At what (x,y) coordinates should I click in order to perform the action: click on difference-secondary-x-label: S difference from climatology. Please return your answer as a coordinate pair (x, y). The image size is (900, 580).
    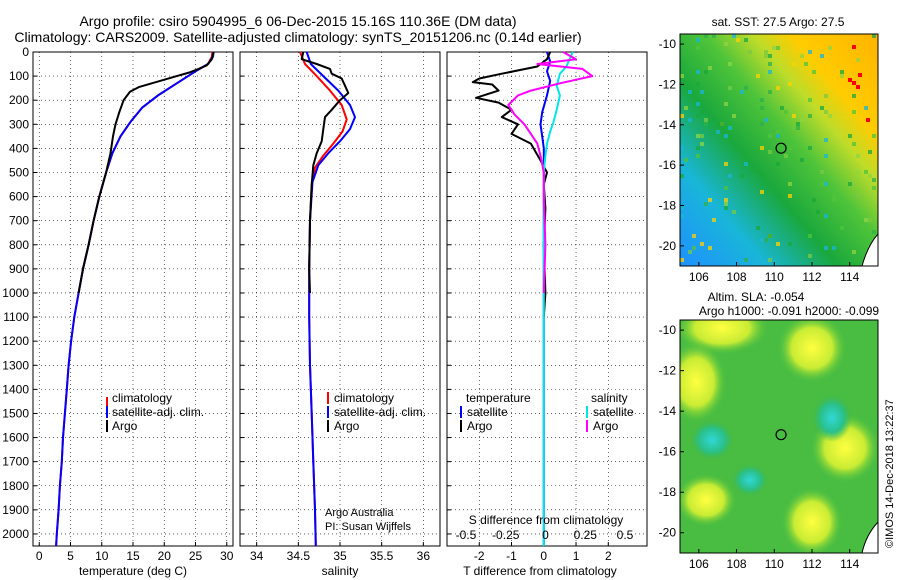
    Looking at the image, I should click on (546, 520).